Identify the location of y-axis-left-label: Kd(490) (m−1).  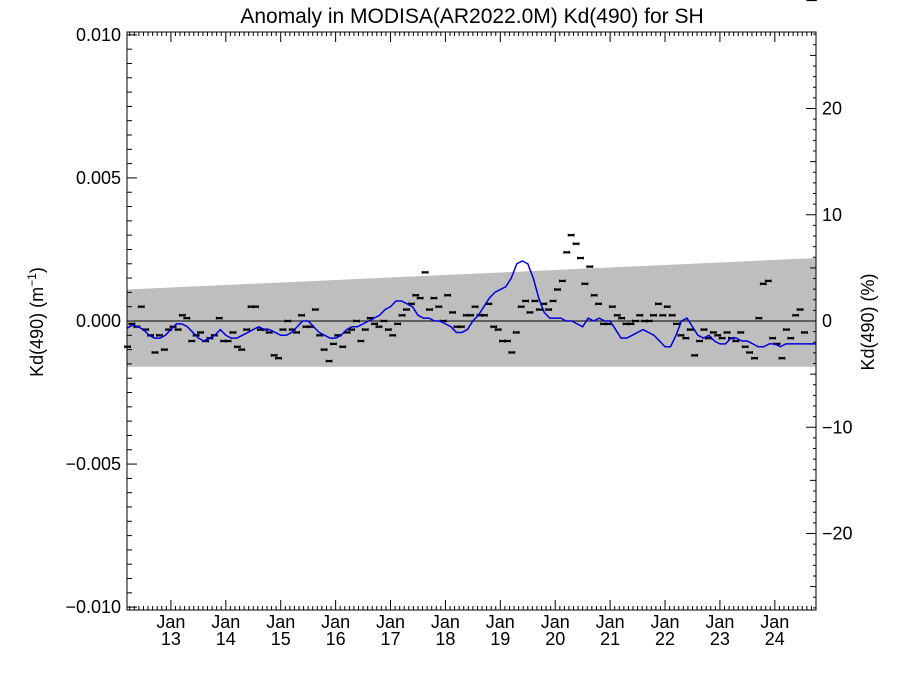
(36, 322).